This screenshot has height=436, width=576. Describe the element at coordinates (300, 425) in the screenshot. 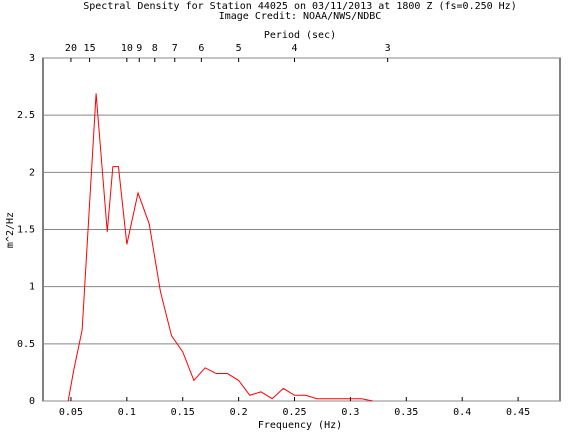

I see `x-axis-label: Frequency (Hz)` at that location.